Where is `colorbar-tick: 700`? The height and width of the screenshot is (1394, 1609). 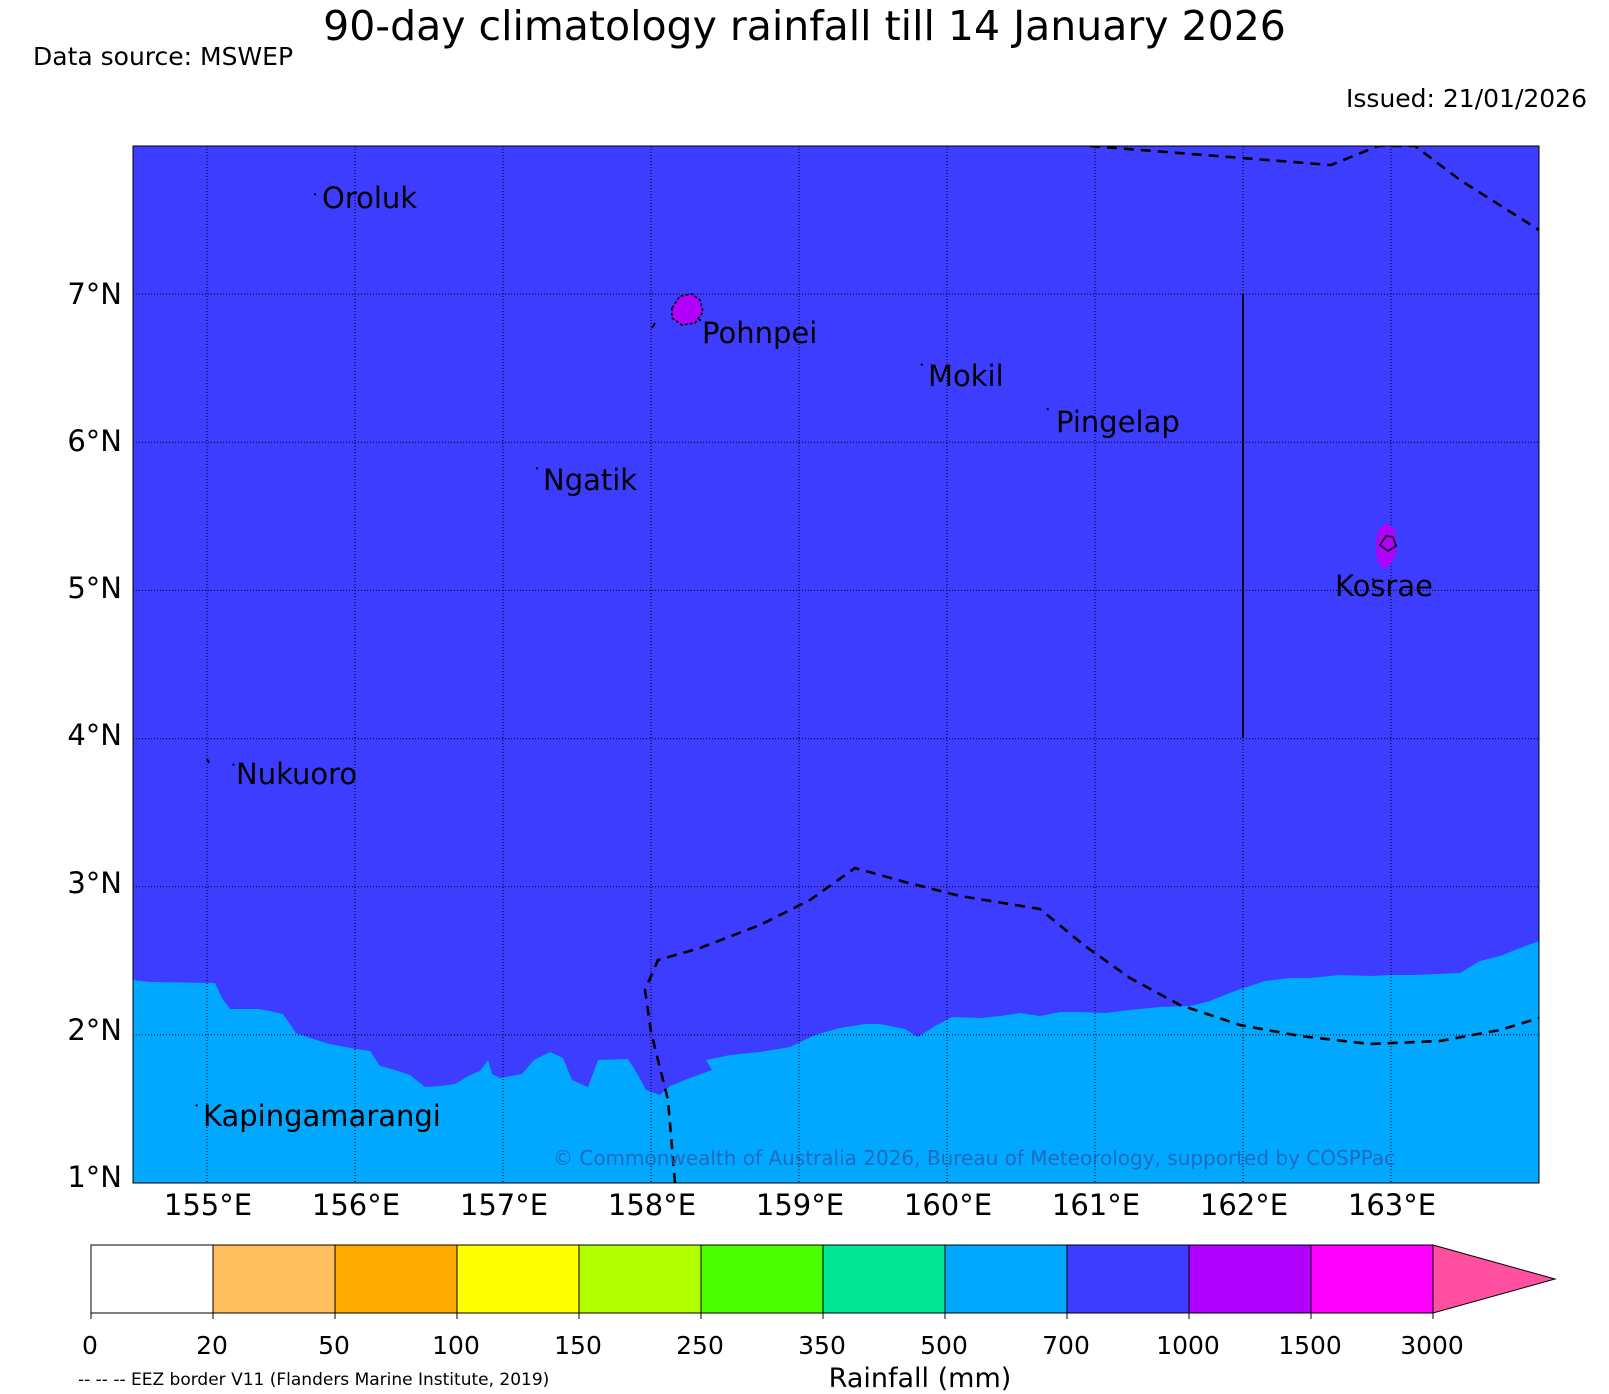 colorbar-tick: 700 is located at coordinates (1066, 1345).